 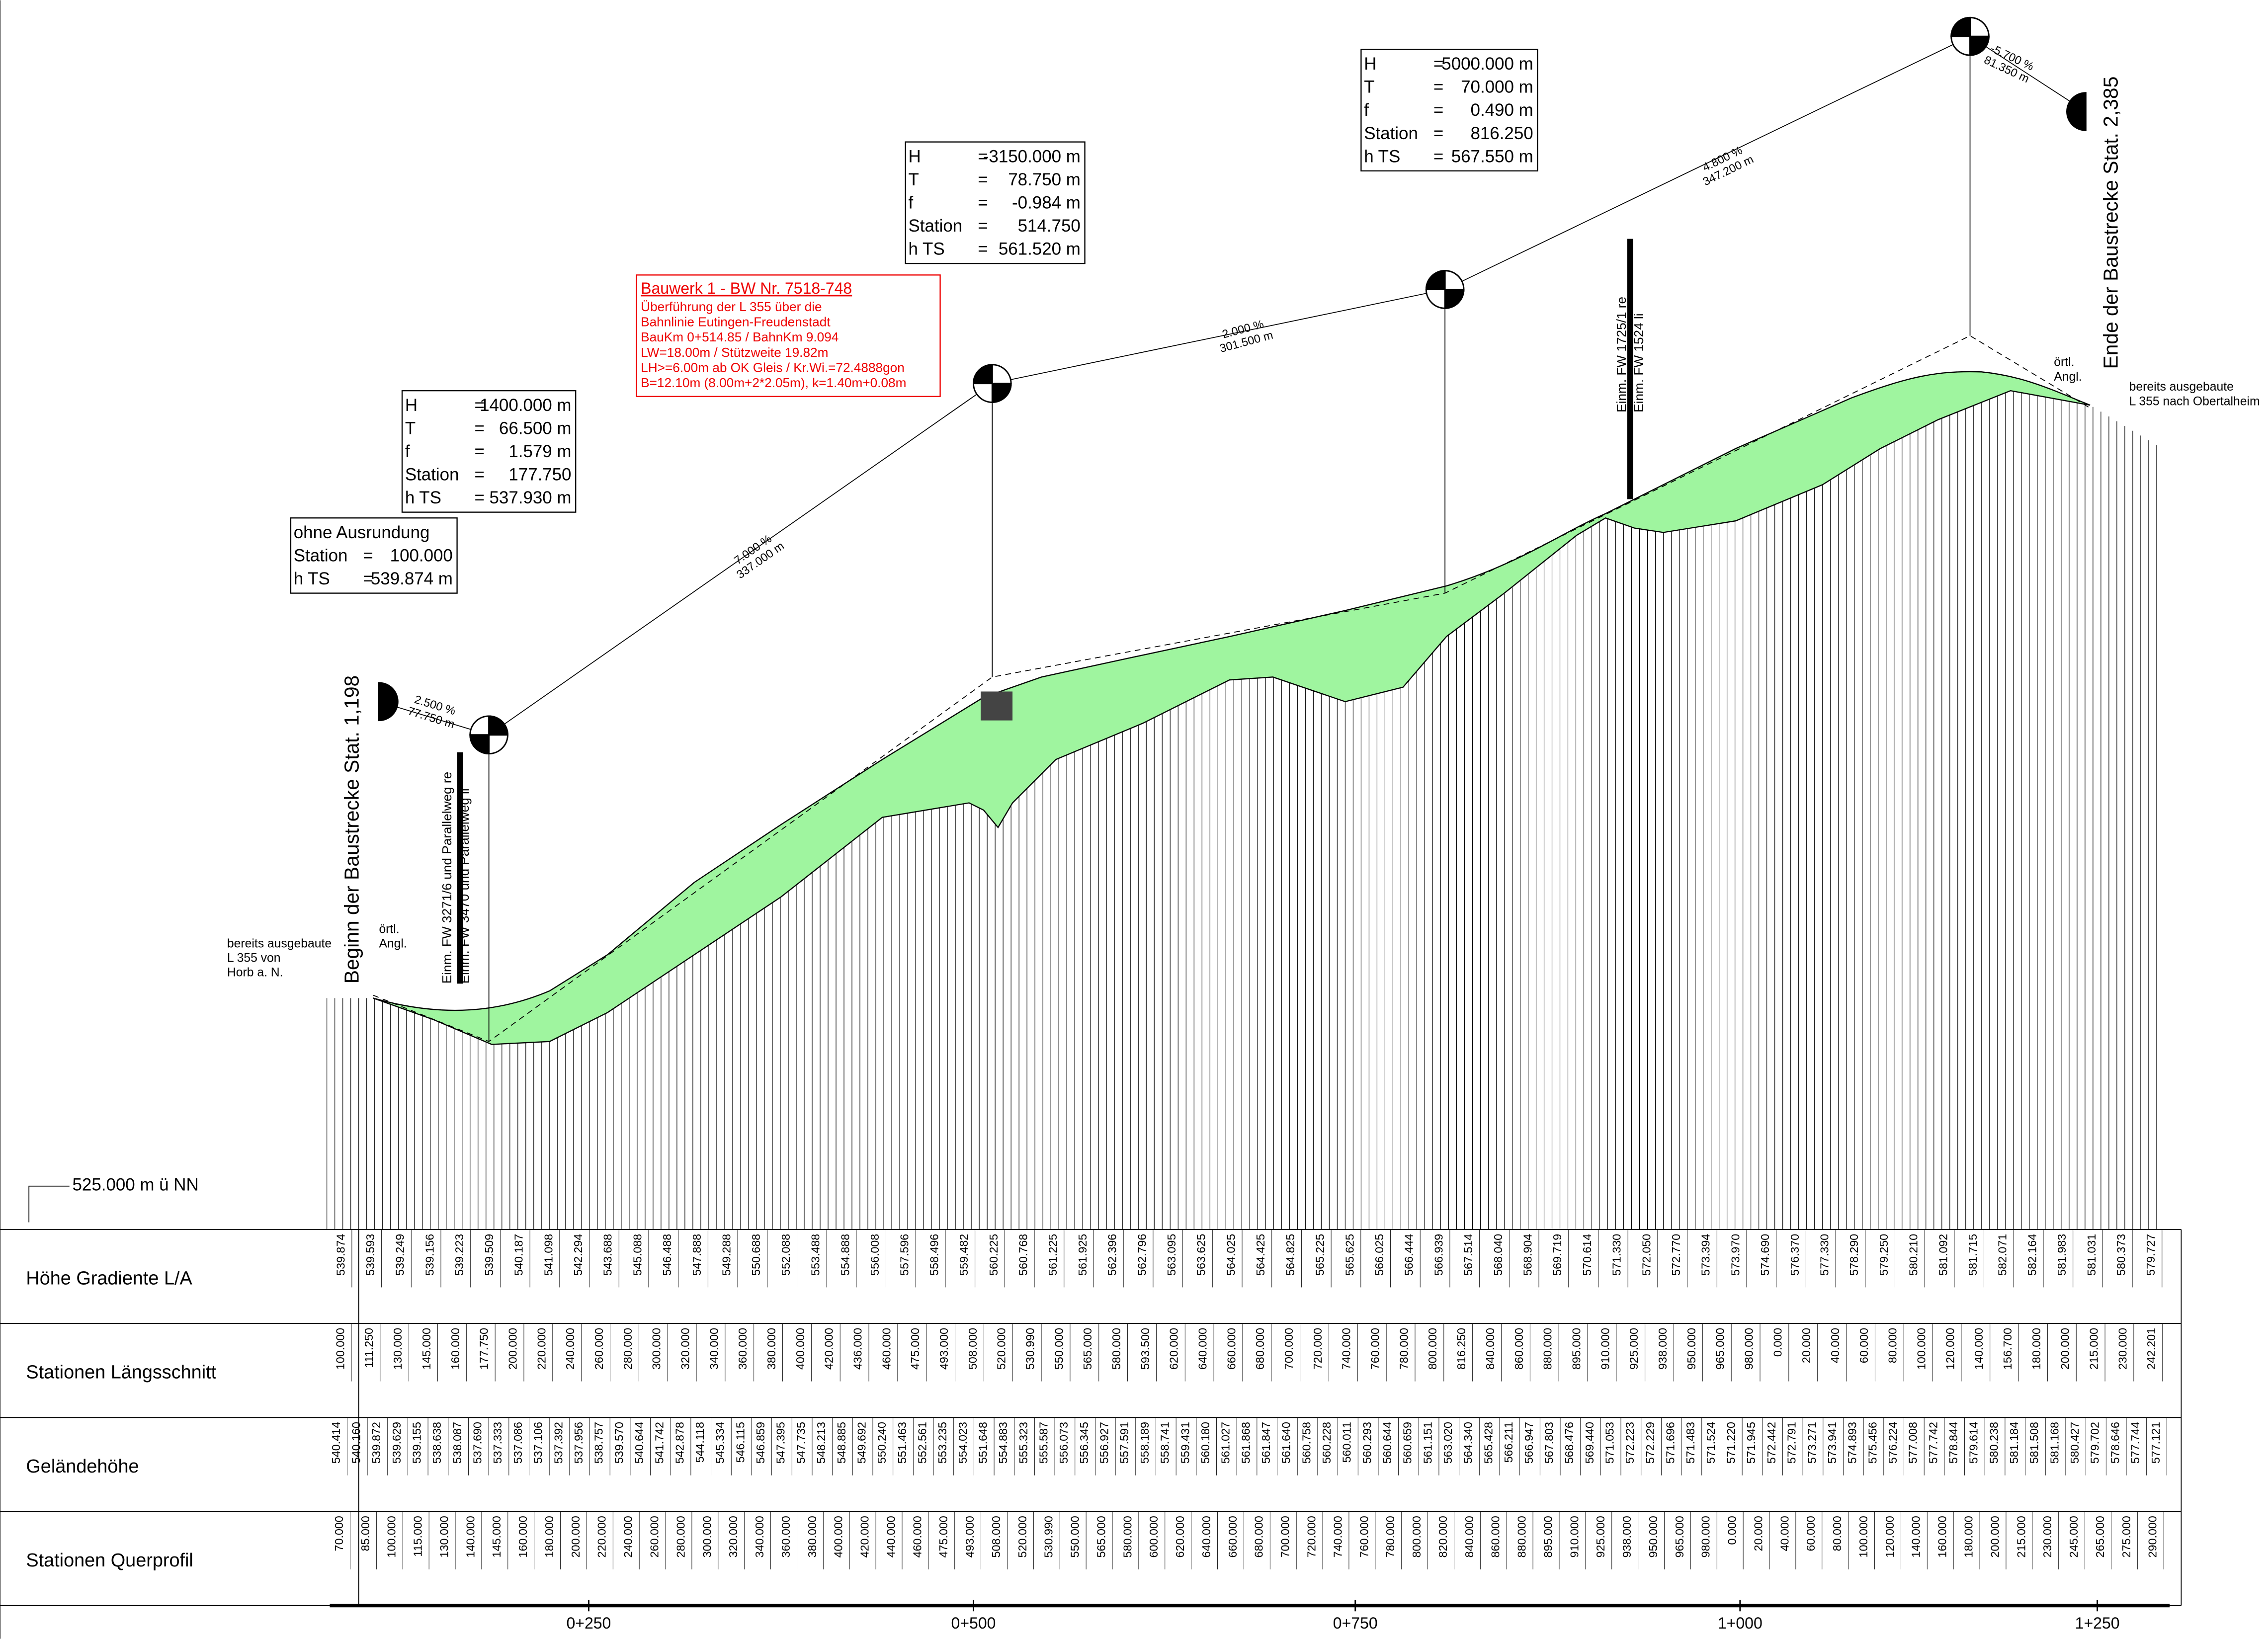 I want to click on table-value: 640.000, so click(x=1206, y=1536).